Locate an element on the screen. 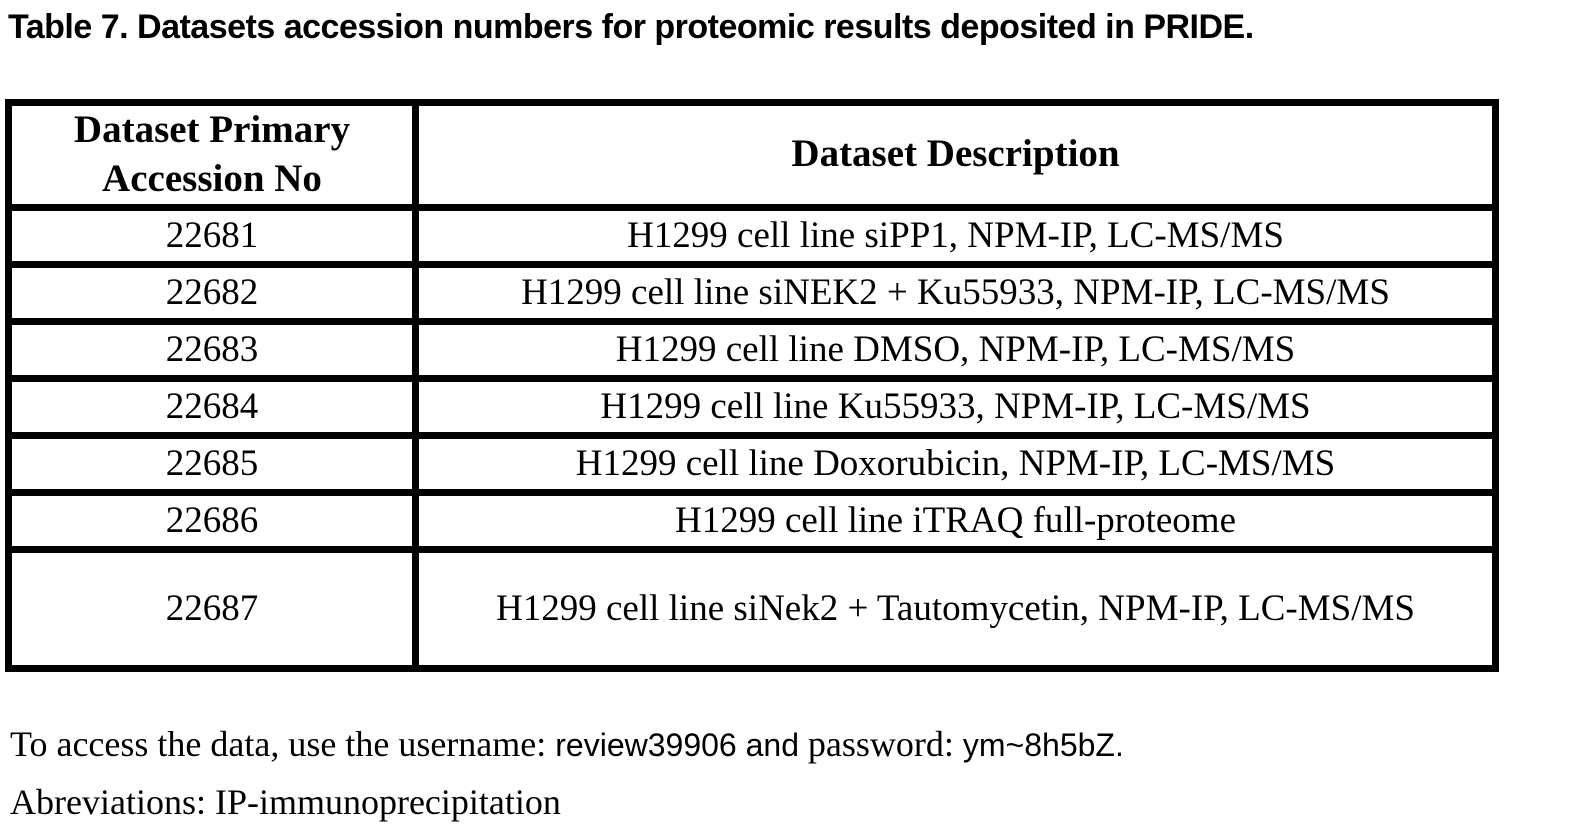  accession-cell: 22684 is located at coordinates (212, 406).